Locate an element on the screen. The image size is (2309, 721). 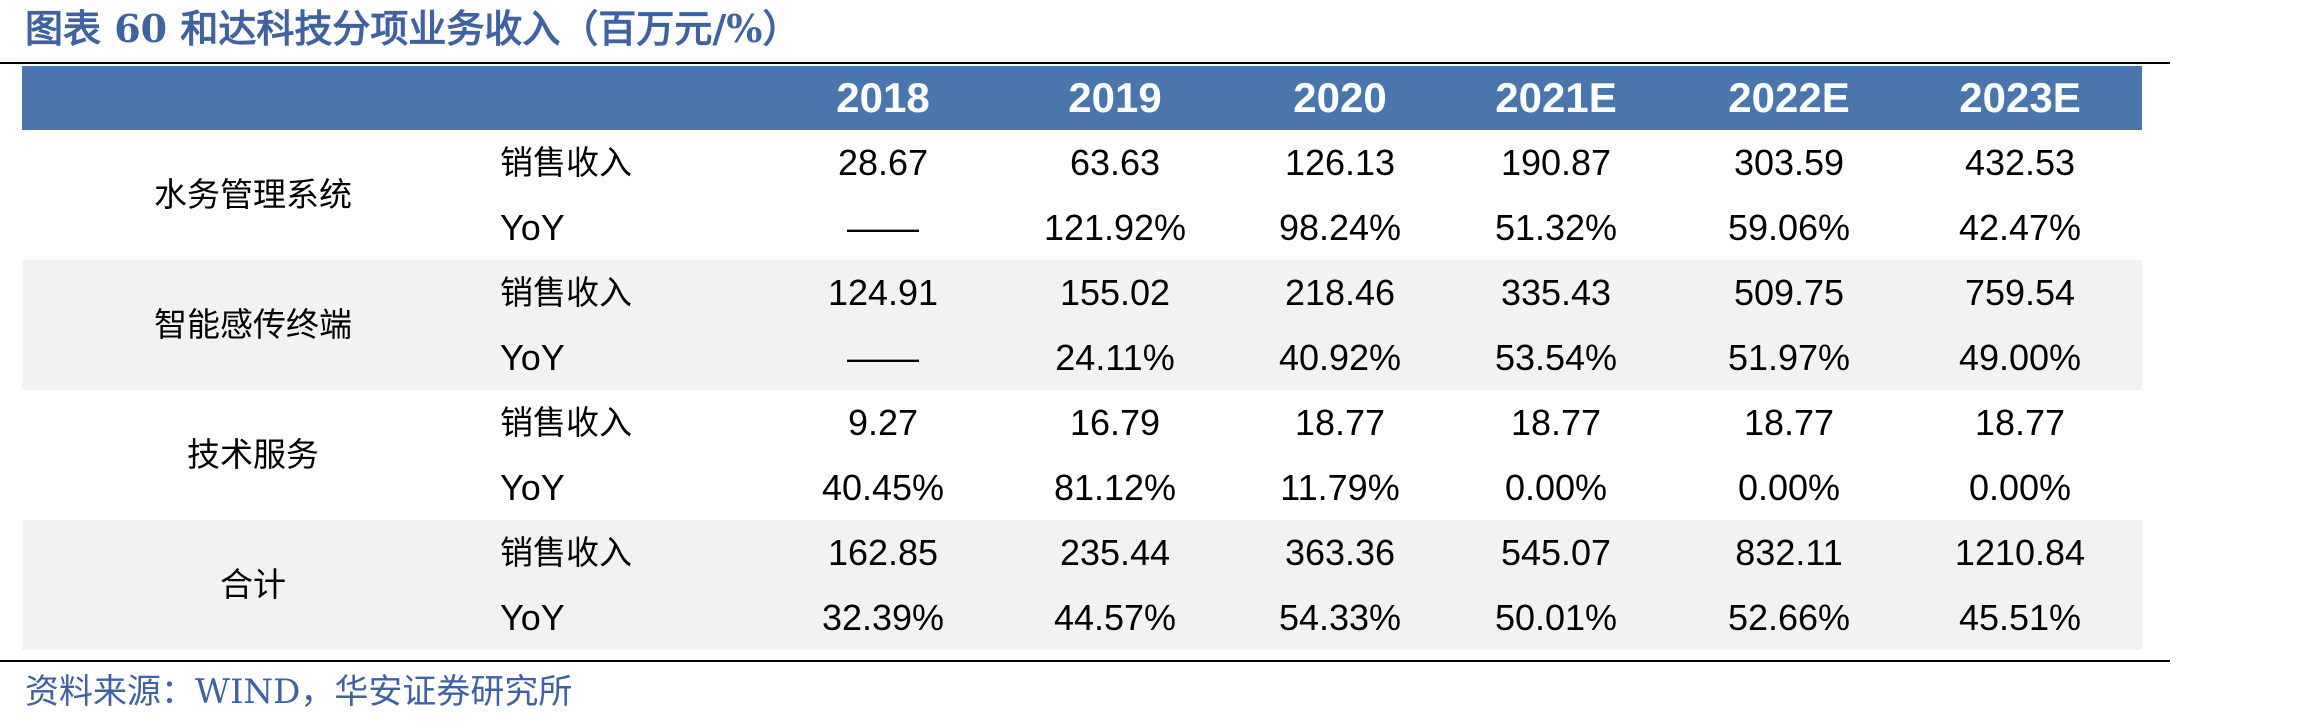
table-cell: 53.54% is located at coordinates (1556, 357).